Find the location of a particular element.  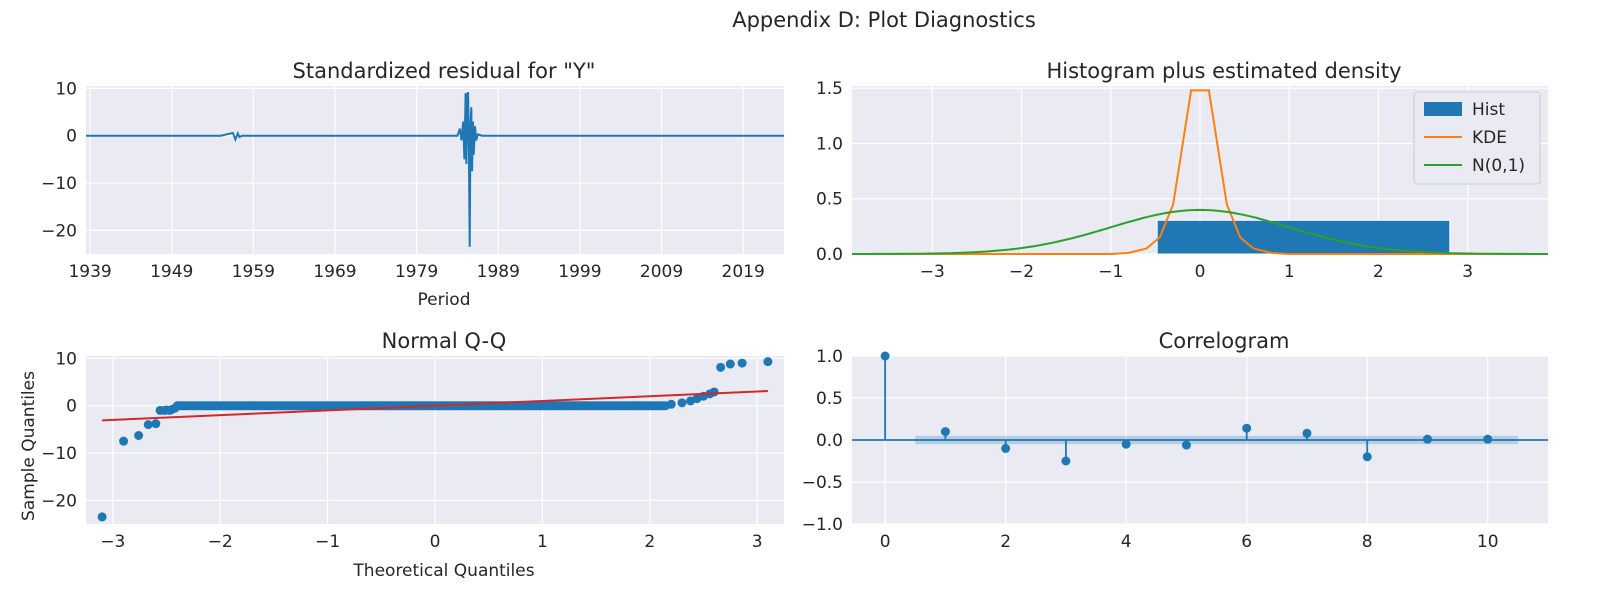

x-tick-label: 1939 is located at coordinates (89, 272).